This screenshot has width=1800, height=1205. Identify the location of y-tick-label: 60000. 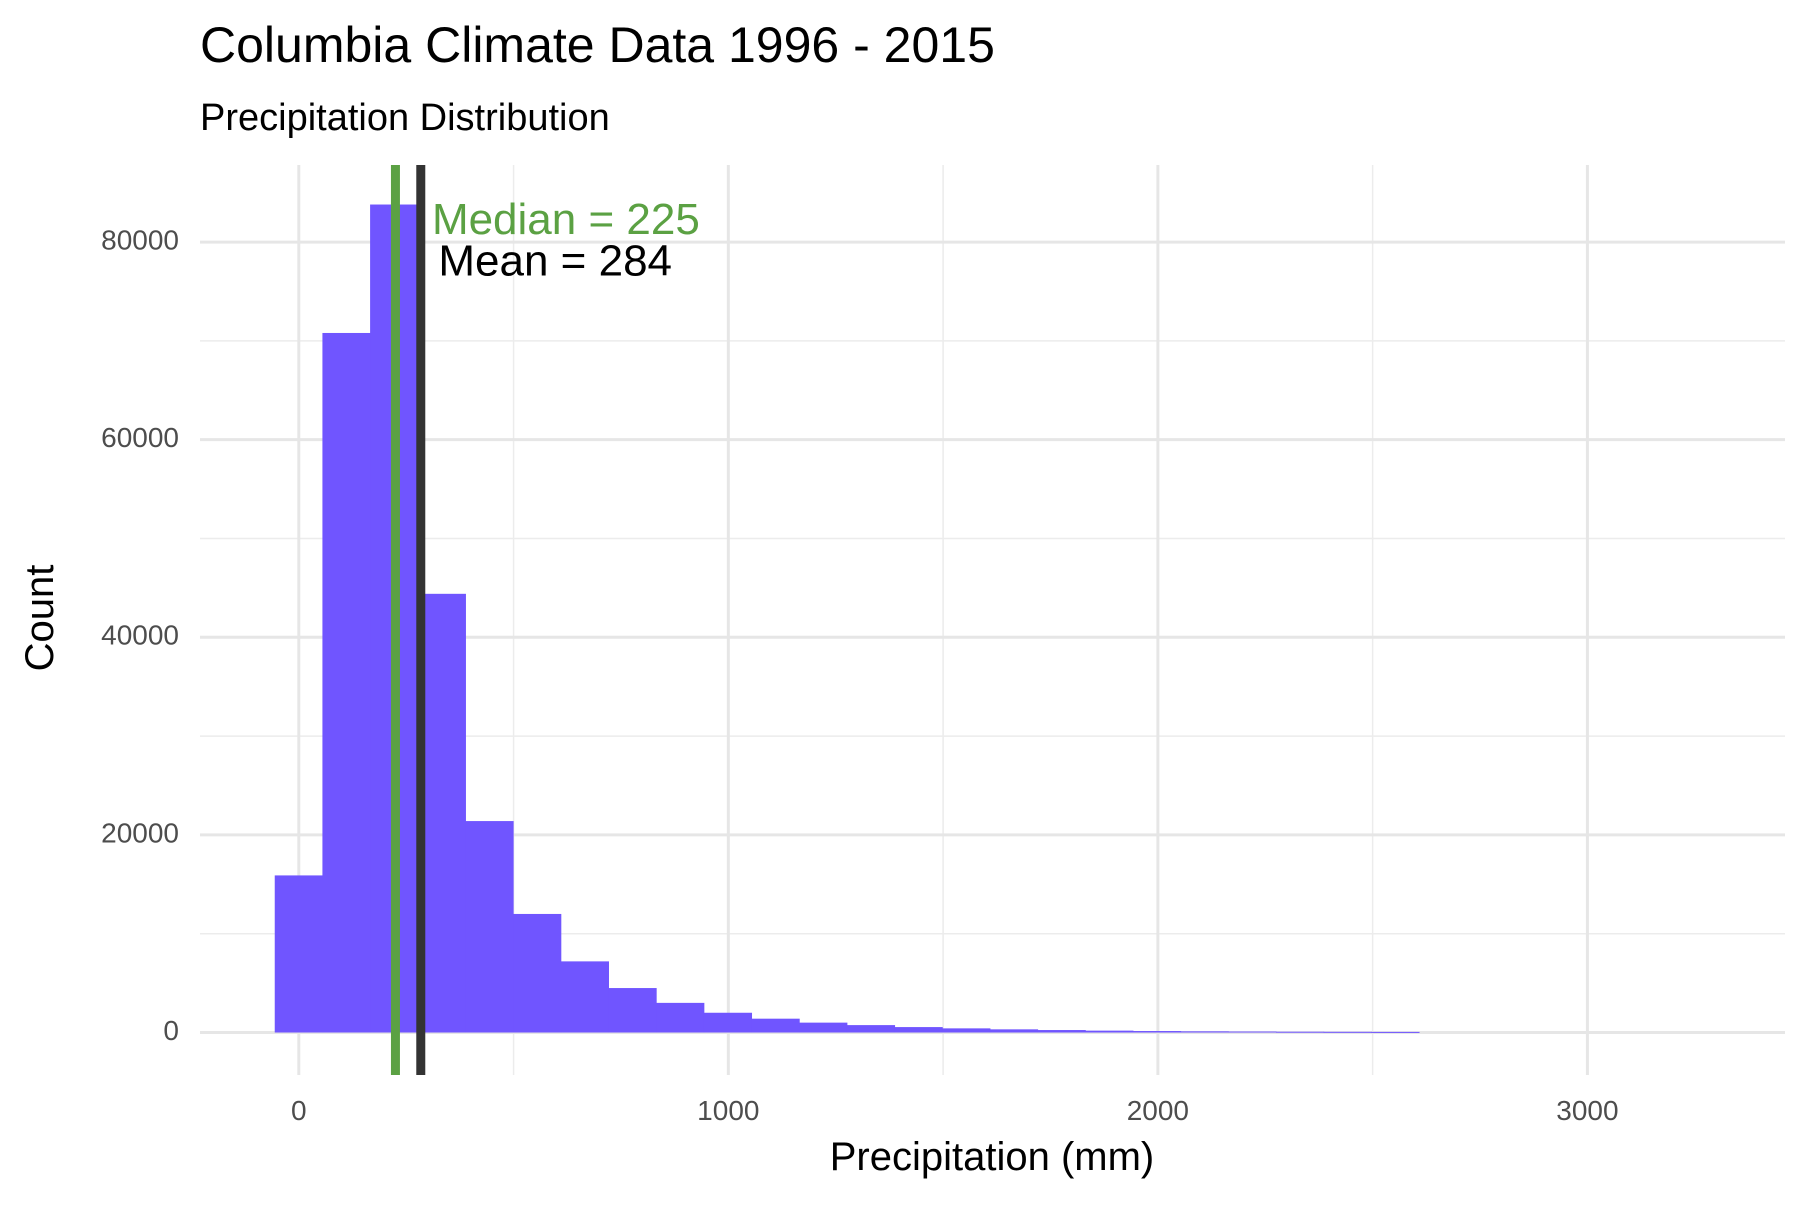
(140, 437).